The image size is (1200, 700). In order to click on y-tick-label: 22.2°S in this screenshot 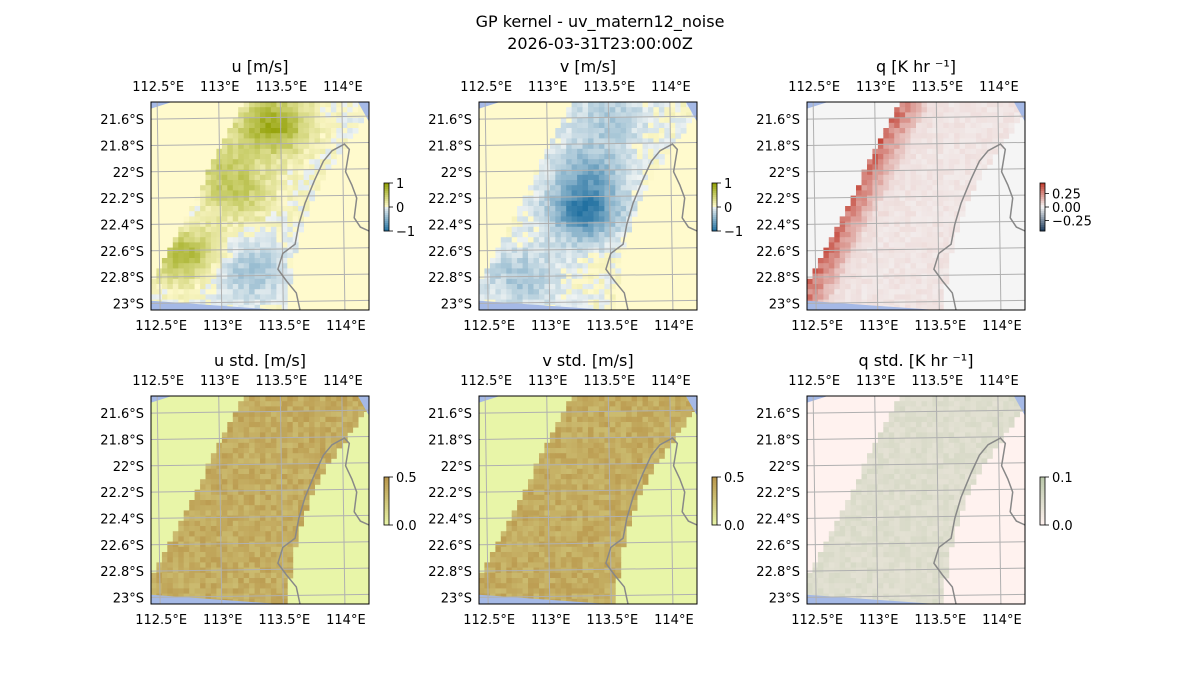, I will do `click(778, 199)`.